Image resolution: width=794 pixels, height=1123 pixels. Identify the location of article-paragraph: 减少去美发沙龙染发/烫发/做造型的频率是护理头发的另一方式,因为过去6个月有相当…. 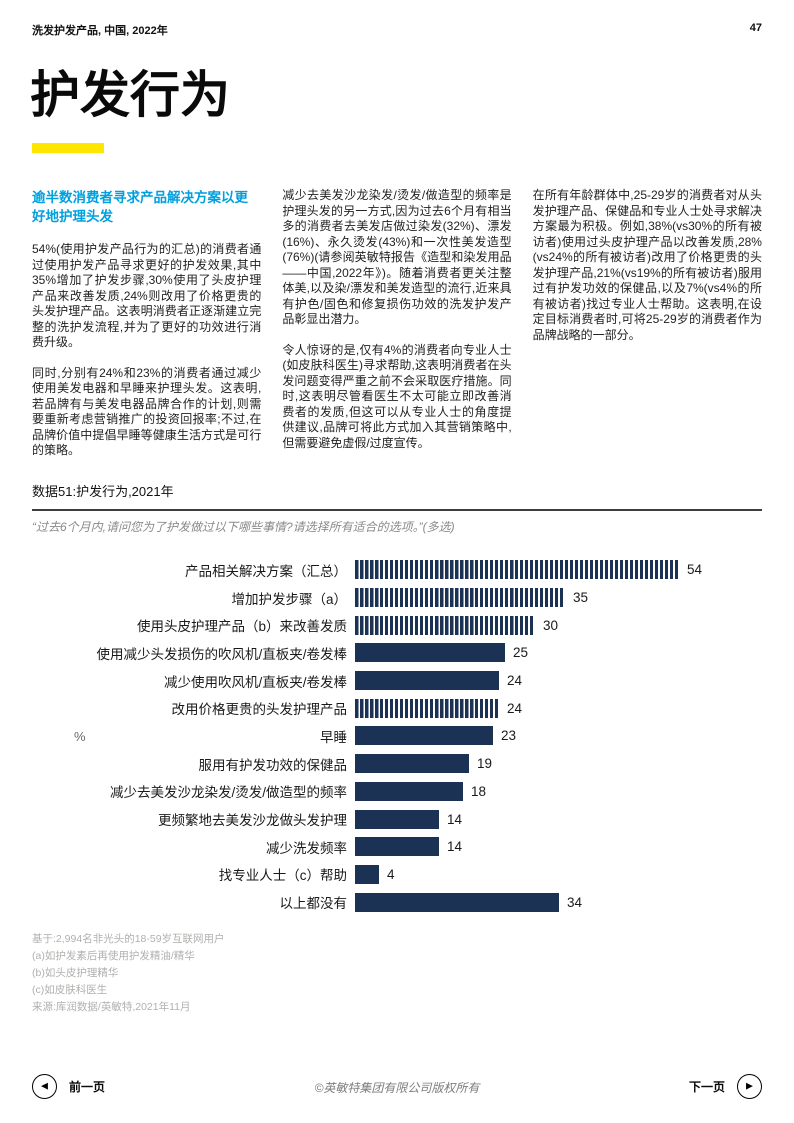
(397, 257).